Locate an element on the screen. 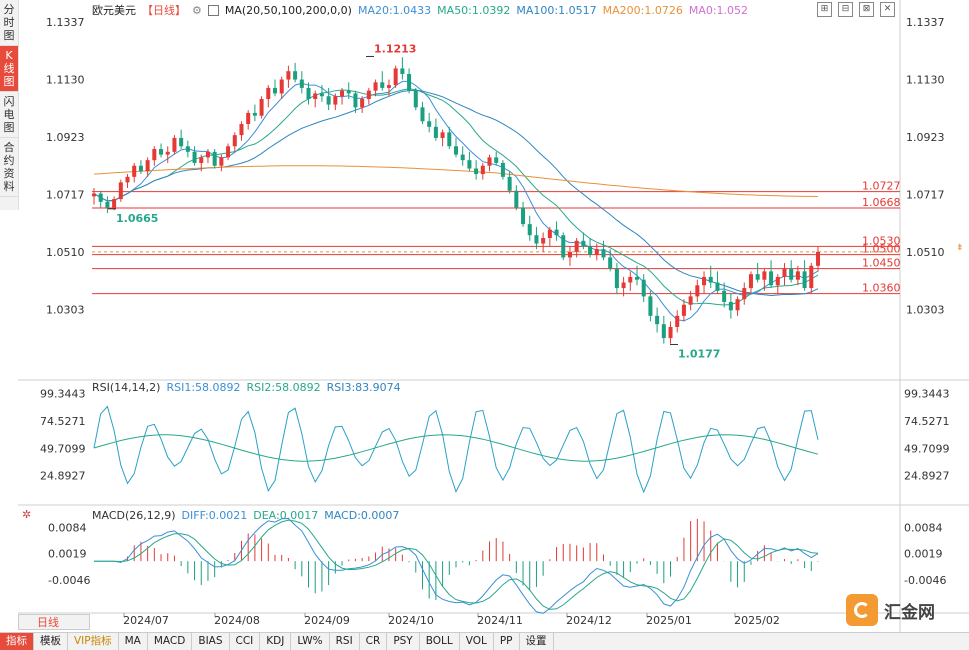  side-tab-contract: 合约资料 is located at coordinates (9, 167).